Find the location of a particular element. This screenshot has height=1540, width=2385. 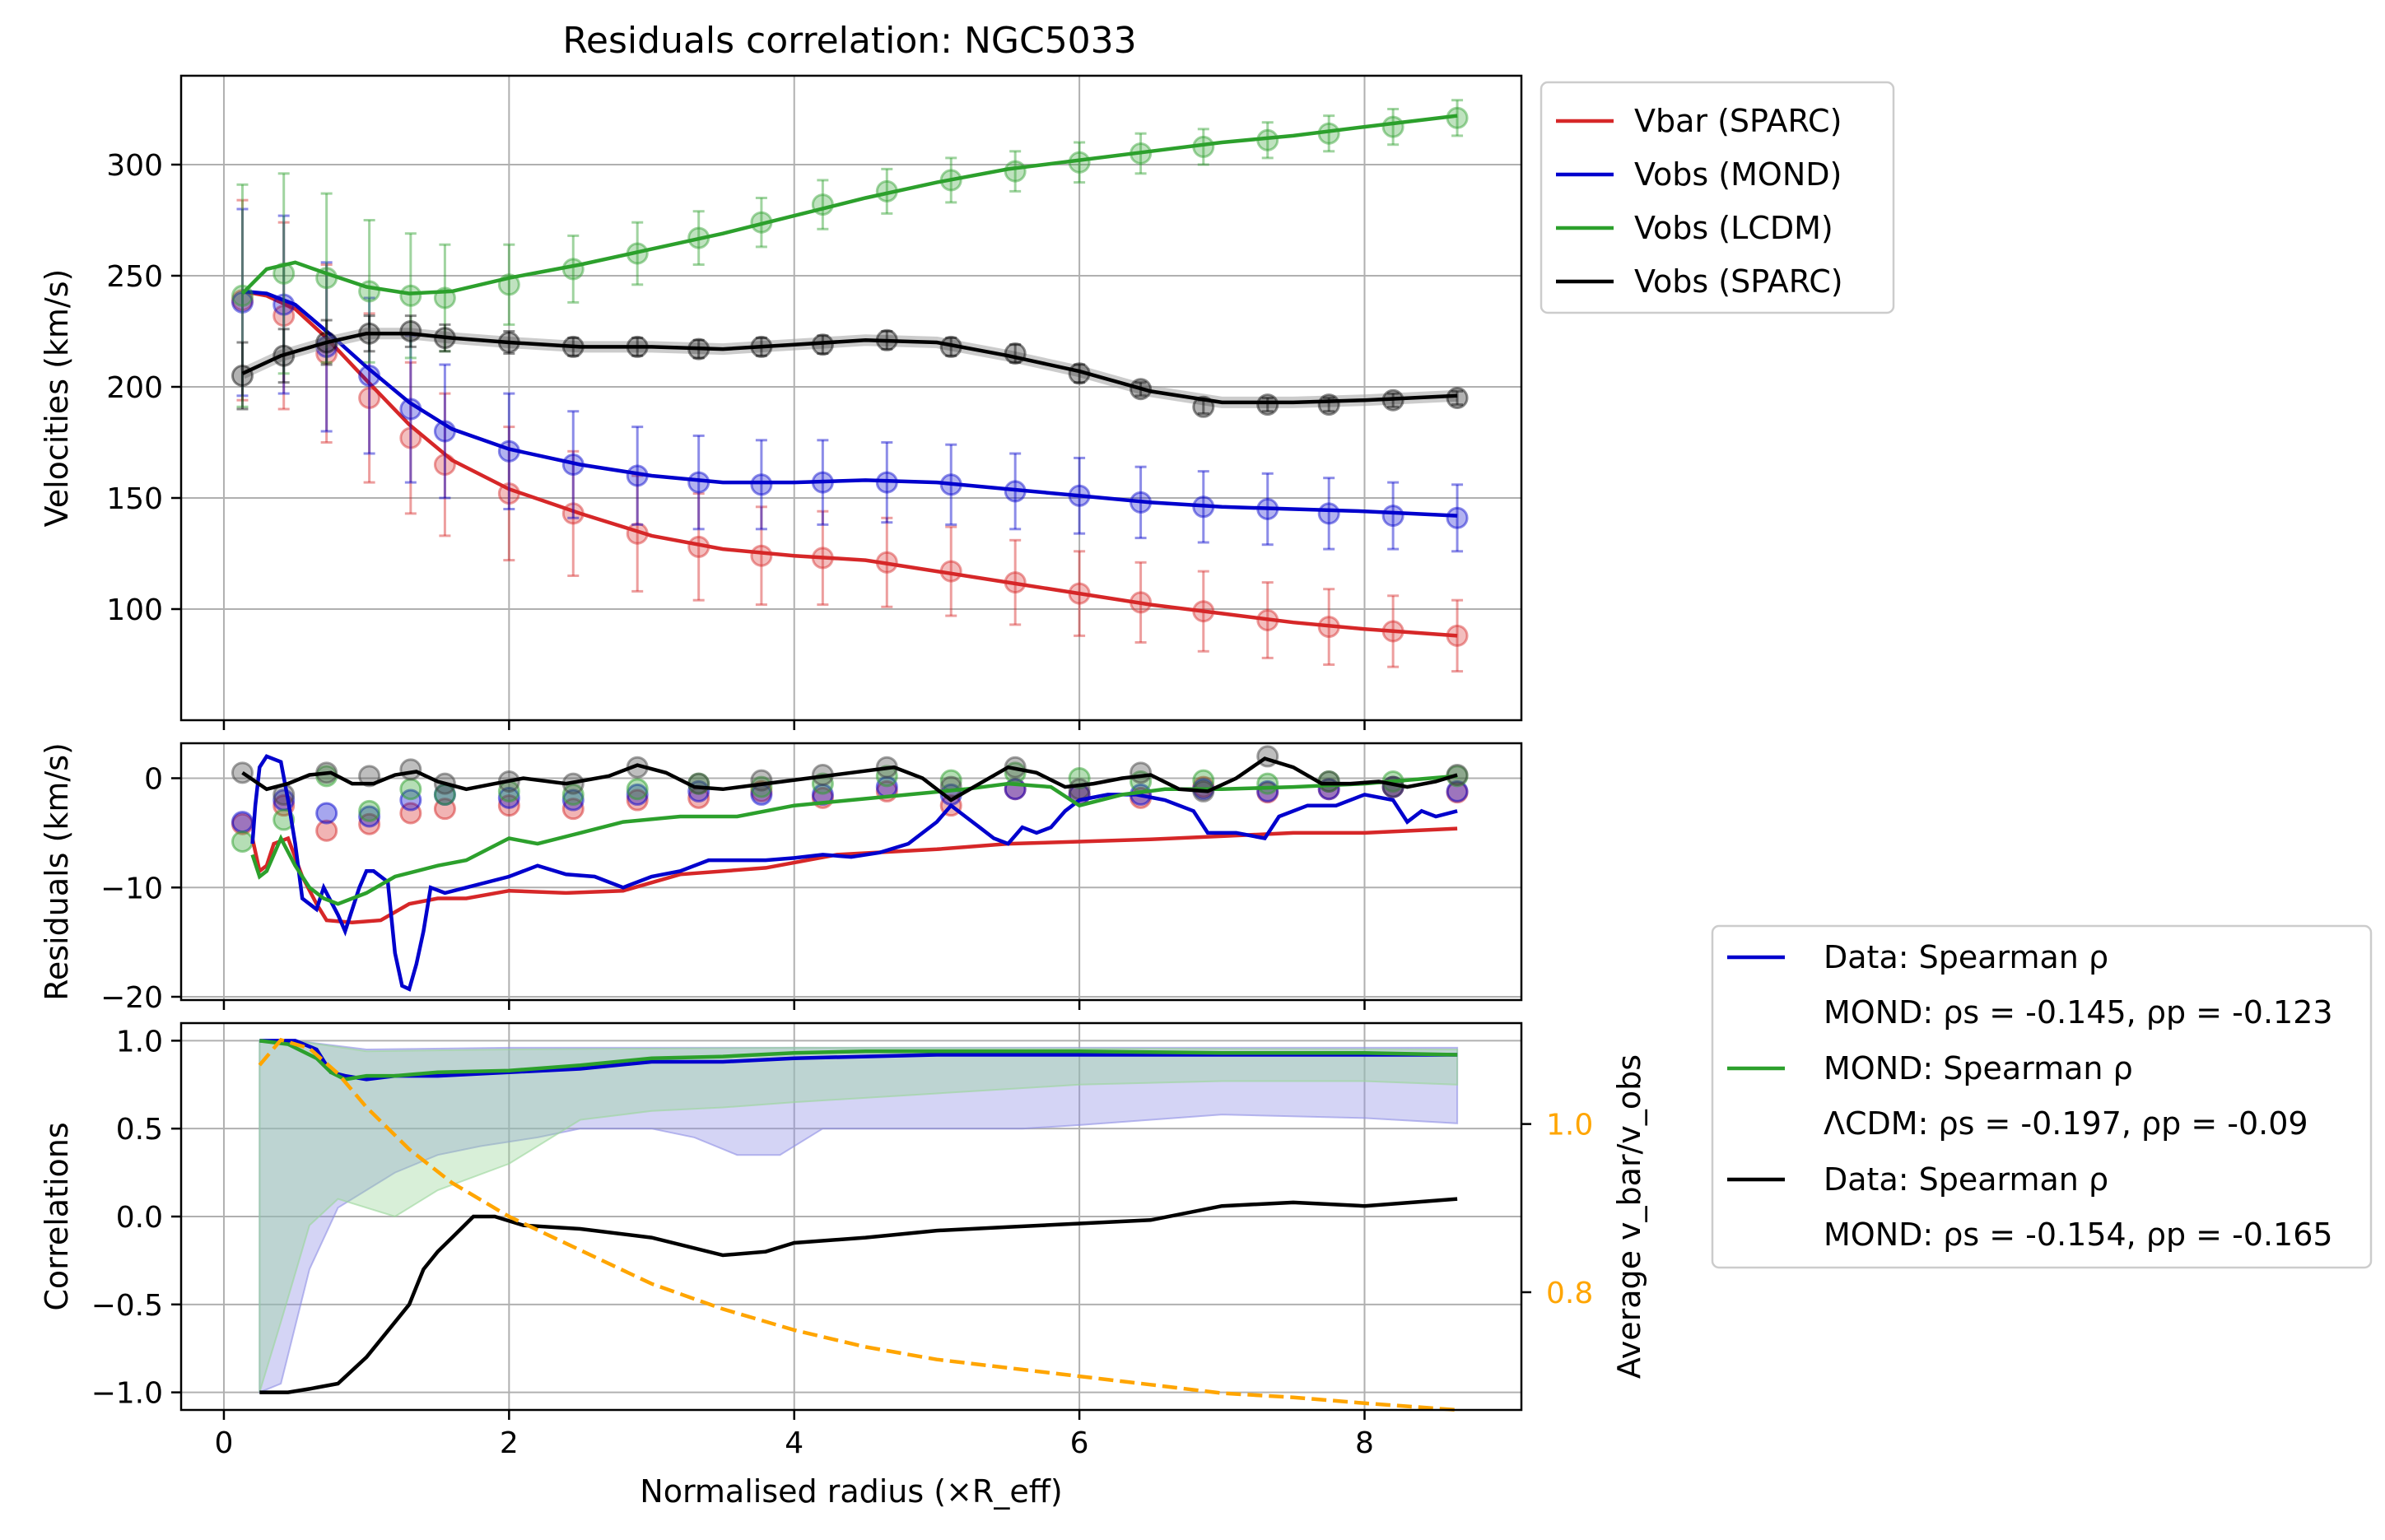

legend-label: Vbar (SPARC) is located at coordinates (1738, 121).